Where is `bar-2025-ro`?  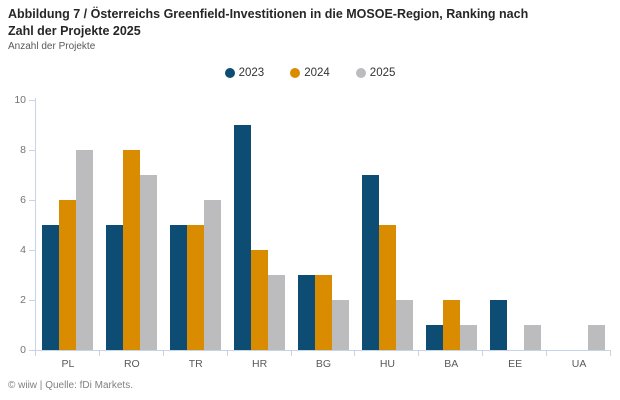
bar-2025-ro is located at coordinates (149, 262).